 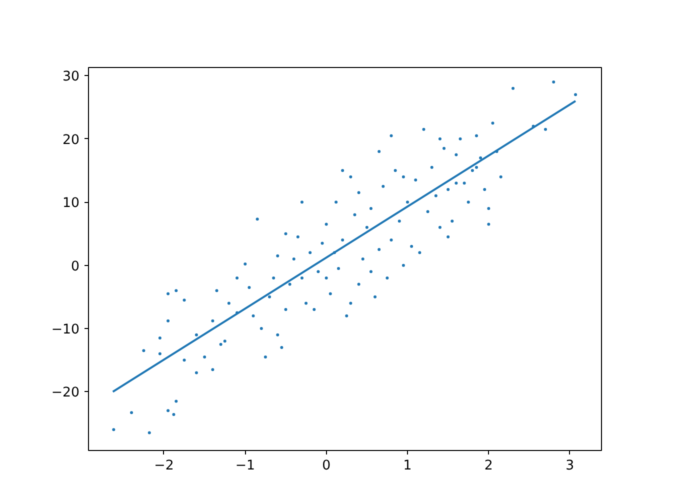 What do you see at coordinates (71, 204) in the screenshot?
I see `y-tick-label: 10` at bounding box center [71, 204].